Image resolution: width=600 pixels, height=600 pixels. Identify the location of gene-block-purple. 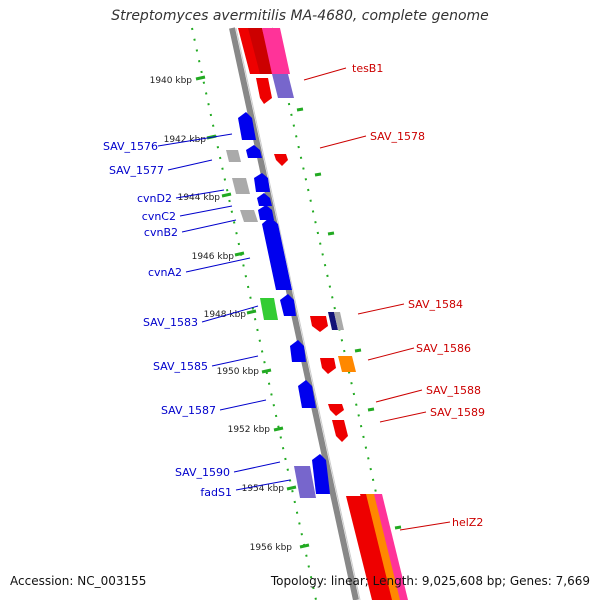
(283, 86).